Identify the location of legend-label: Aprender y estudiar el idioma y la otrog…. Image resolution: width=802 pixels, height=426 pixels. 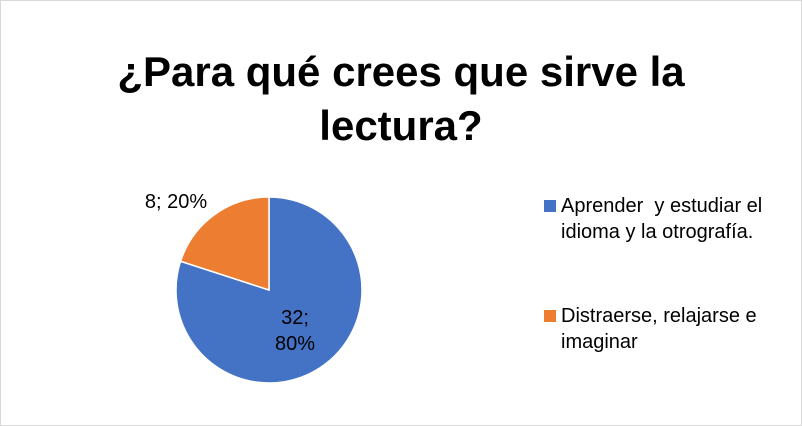
(664, 219).